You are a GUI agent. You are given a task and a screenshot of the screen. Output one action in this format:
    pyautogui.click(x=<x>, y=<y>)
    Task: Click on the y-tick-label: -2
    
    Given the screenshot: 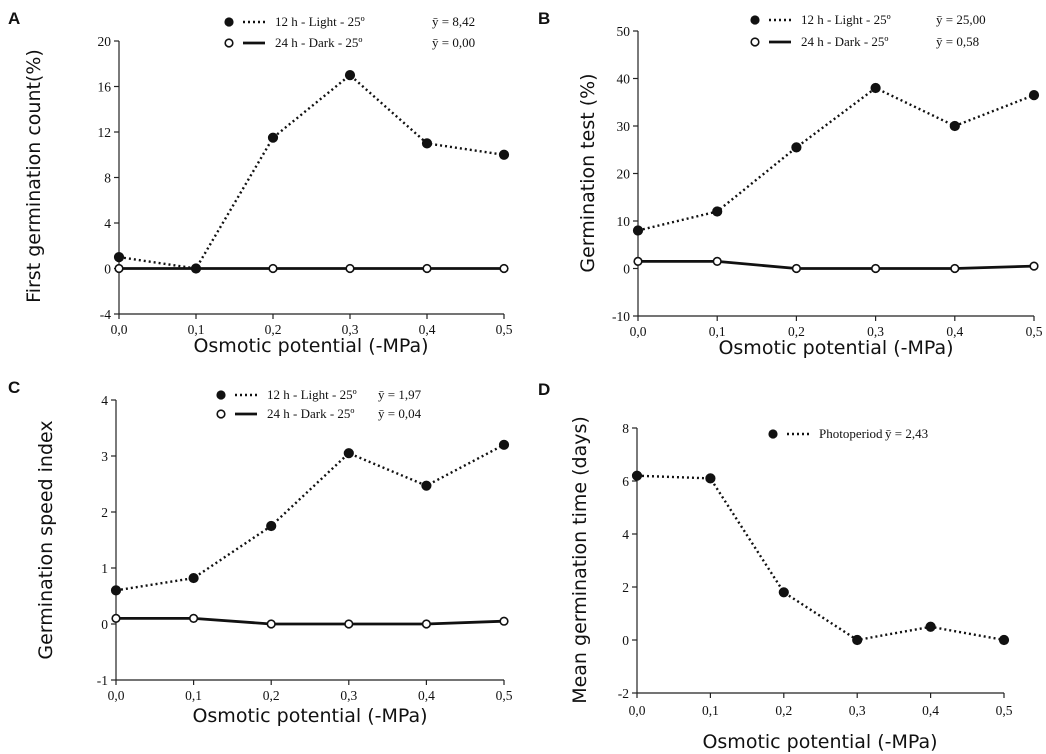 What is the action you would take?
    pyautogui.click(x=623, y=693)
    